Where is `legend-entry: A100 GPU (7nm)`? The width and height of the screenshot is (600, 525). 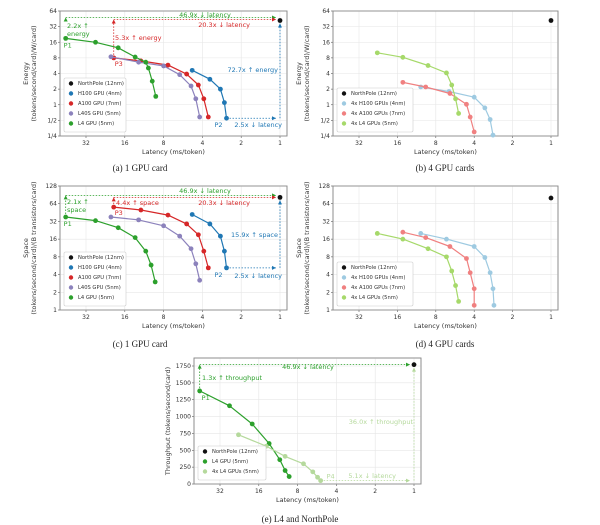
legend-entry: A100 GPU (7nm) is located at coordinates (99, 278).